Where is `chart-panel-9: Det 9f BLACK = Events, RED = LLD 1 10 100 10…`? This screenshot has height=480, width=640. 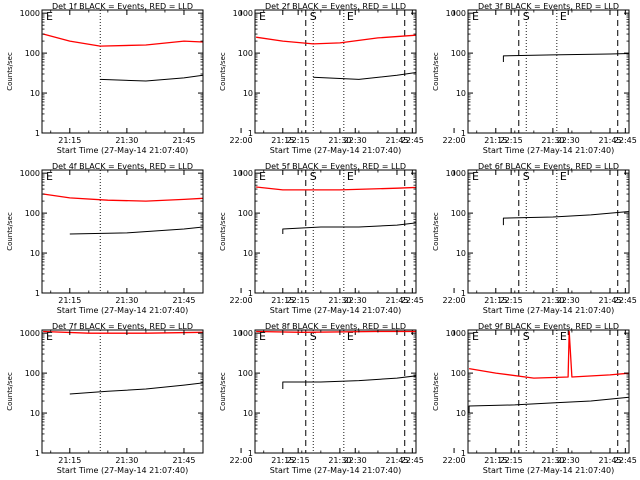 chart-panel-9: Det 9f BLACK = Events, RED = LLD 1 10 100 10… is located at coordinates (531, 398).